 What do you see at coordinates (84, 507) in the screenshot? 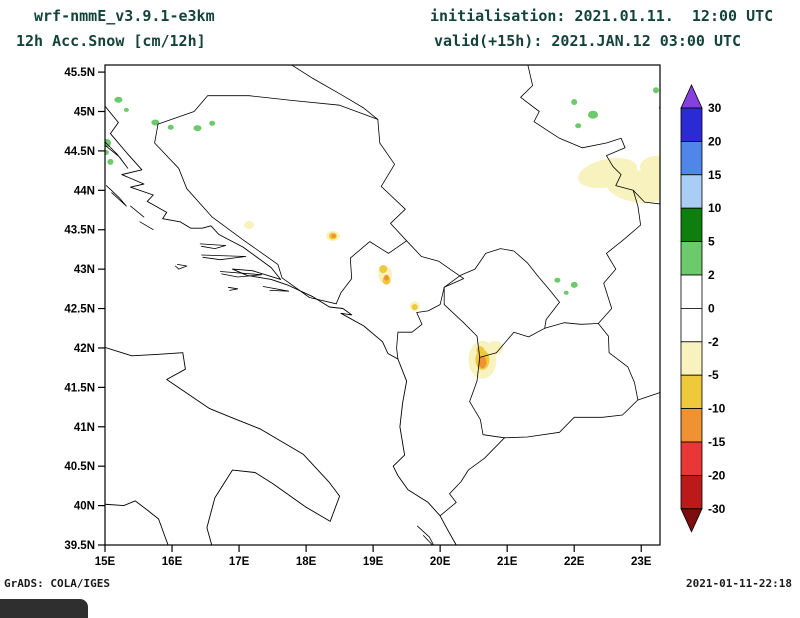
I see `lat-tick-label: 40N` at bounding box center [84, 507].